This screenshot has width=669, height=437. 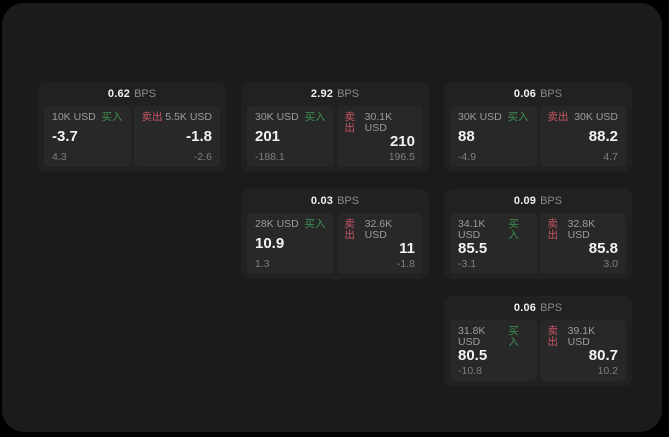 I want to click on buy-panel: 31.8K USD 买入 80.5 -10.8, so click(x=493, y=350).